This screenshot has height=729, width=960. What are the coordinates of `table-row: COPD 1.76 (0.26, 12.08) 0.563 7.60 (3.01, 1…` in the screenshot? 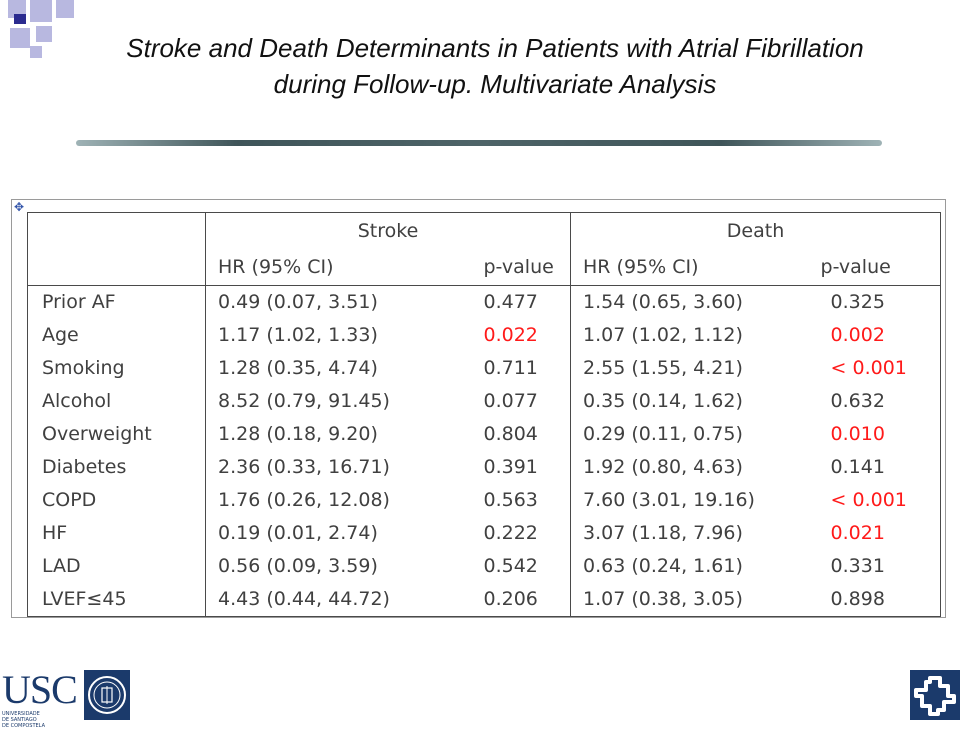 It's located at (484, 500).